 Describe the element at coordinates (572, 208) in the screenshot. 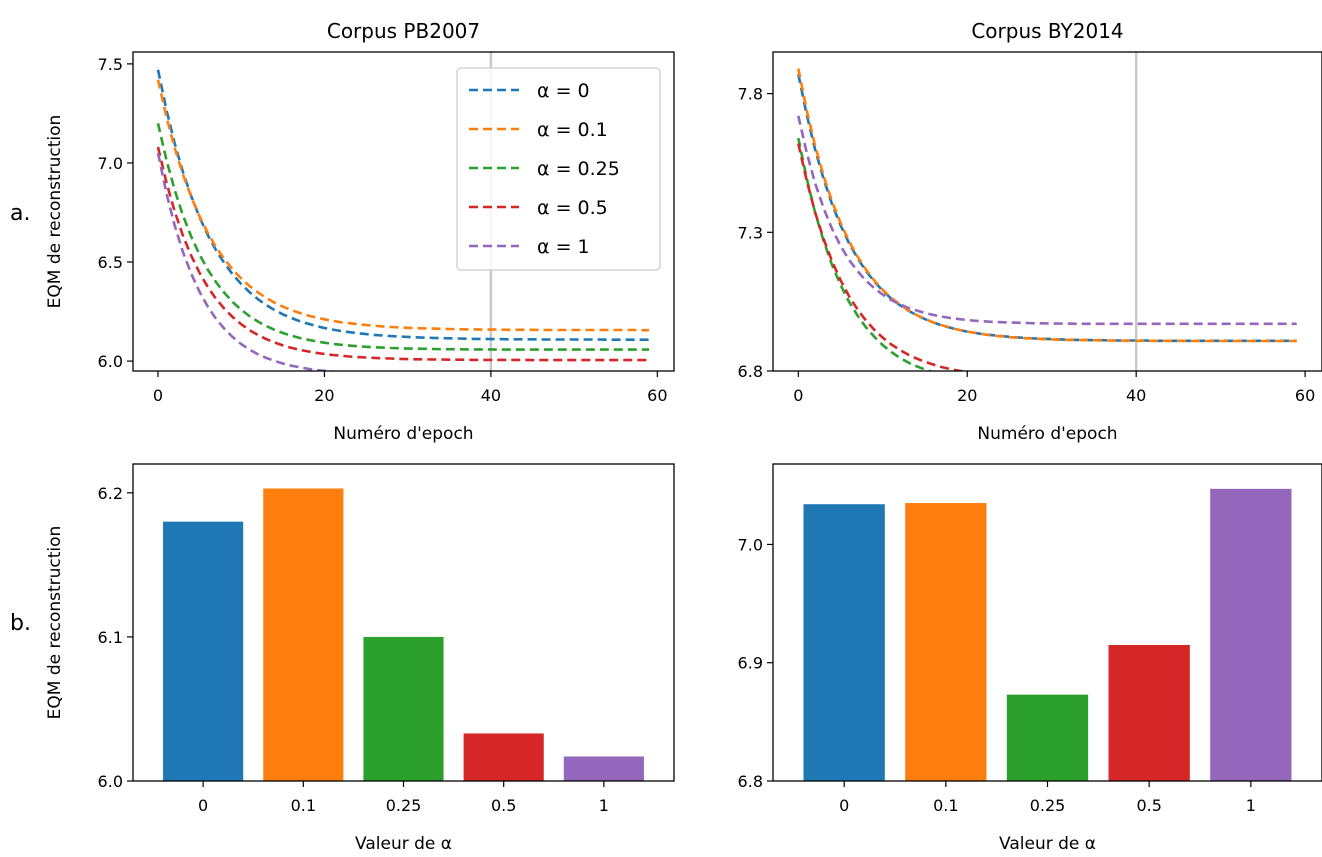

I see `legend-label: α = 0.5` at that location.